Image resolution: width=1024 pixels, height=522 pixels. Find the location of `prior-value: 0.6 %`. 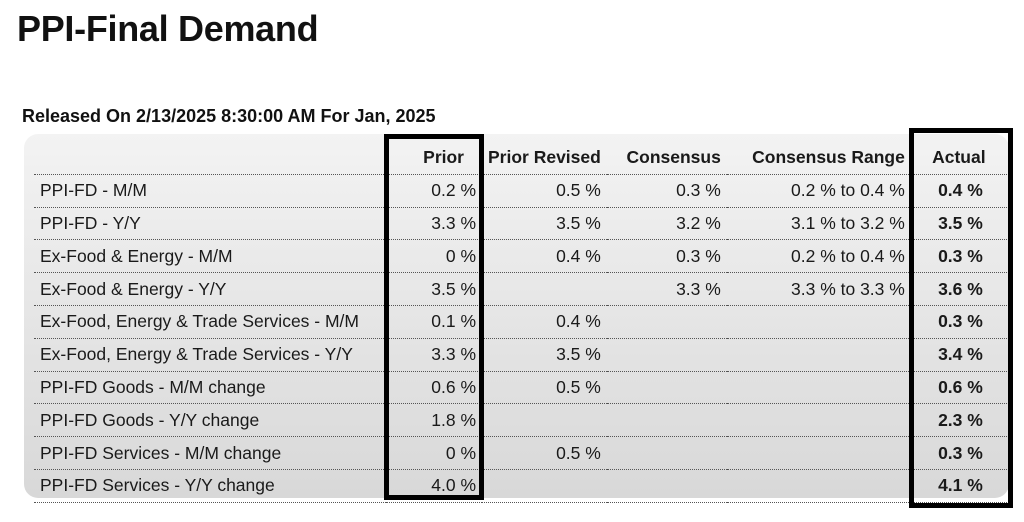

prior-value: 0.6 % is located at coordinates (434, 388).